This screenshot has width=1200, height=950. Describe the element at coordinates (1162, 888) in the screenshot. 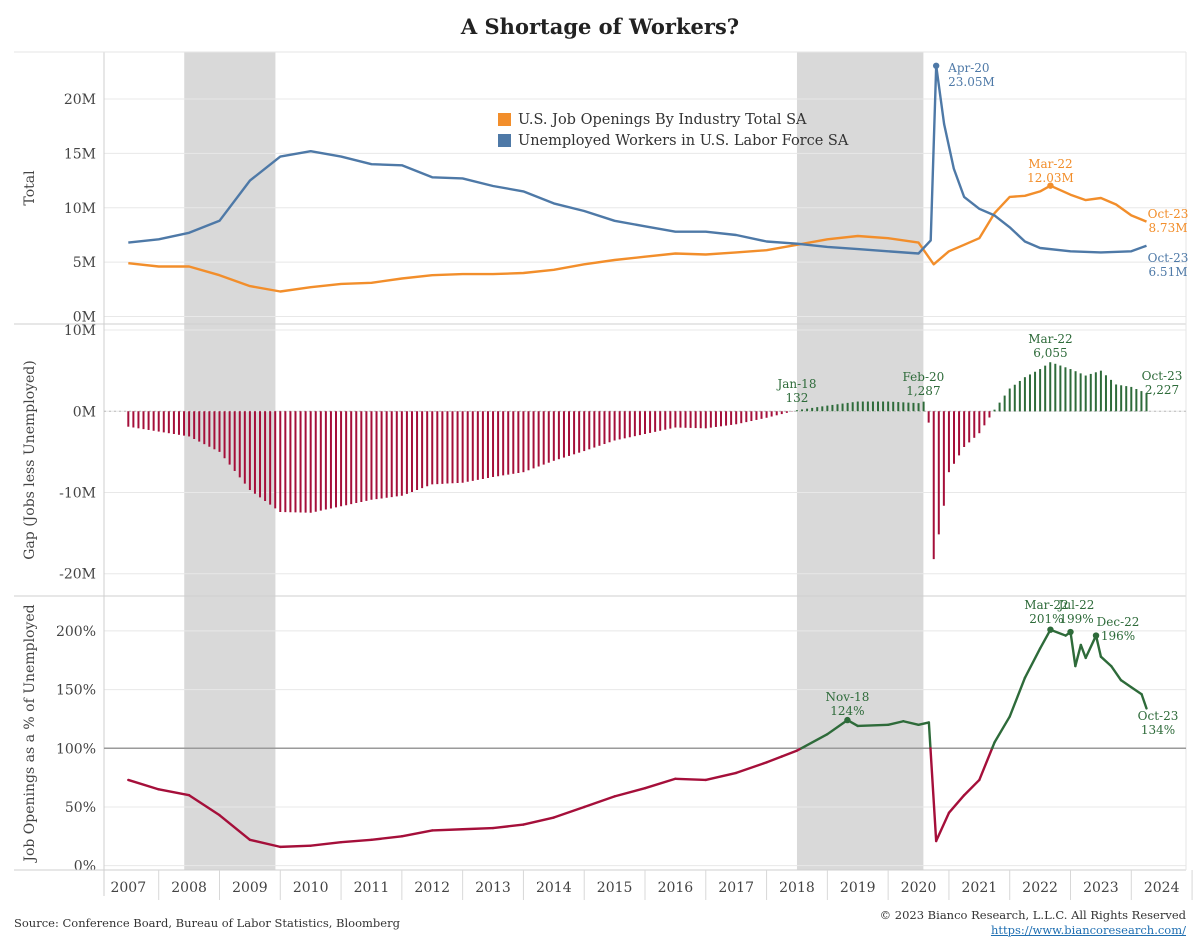

I see `x-tick-label: 2024` at that location.